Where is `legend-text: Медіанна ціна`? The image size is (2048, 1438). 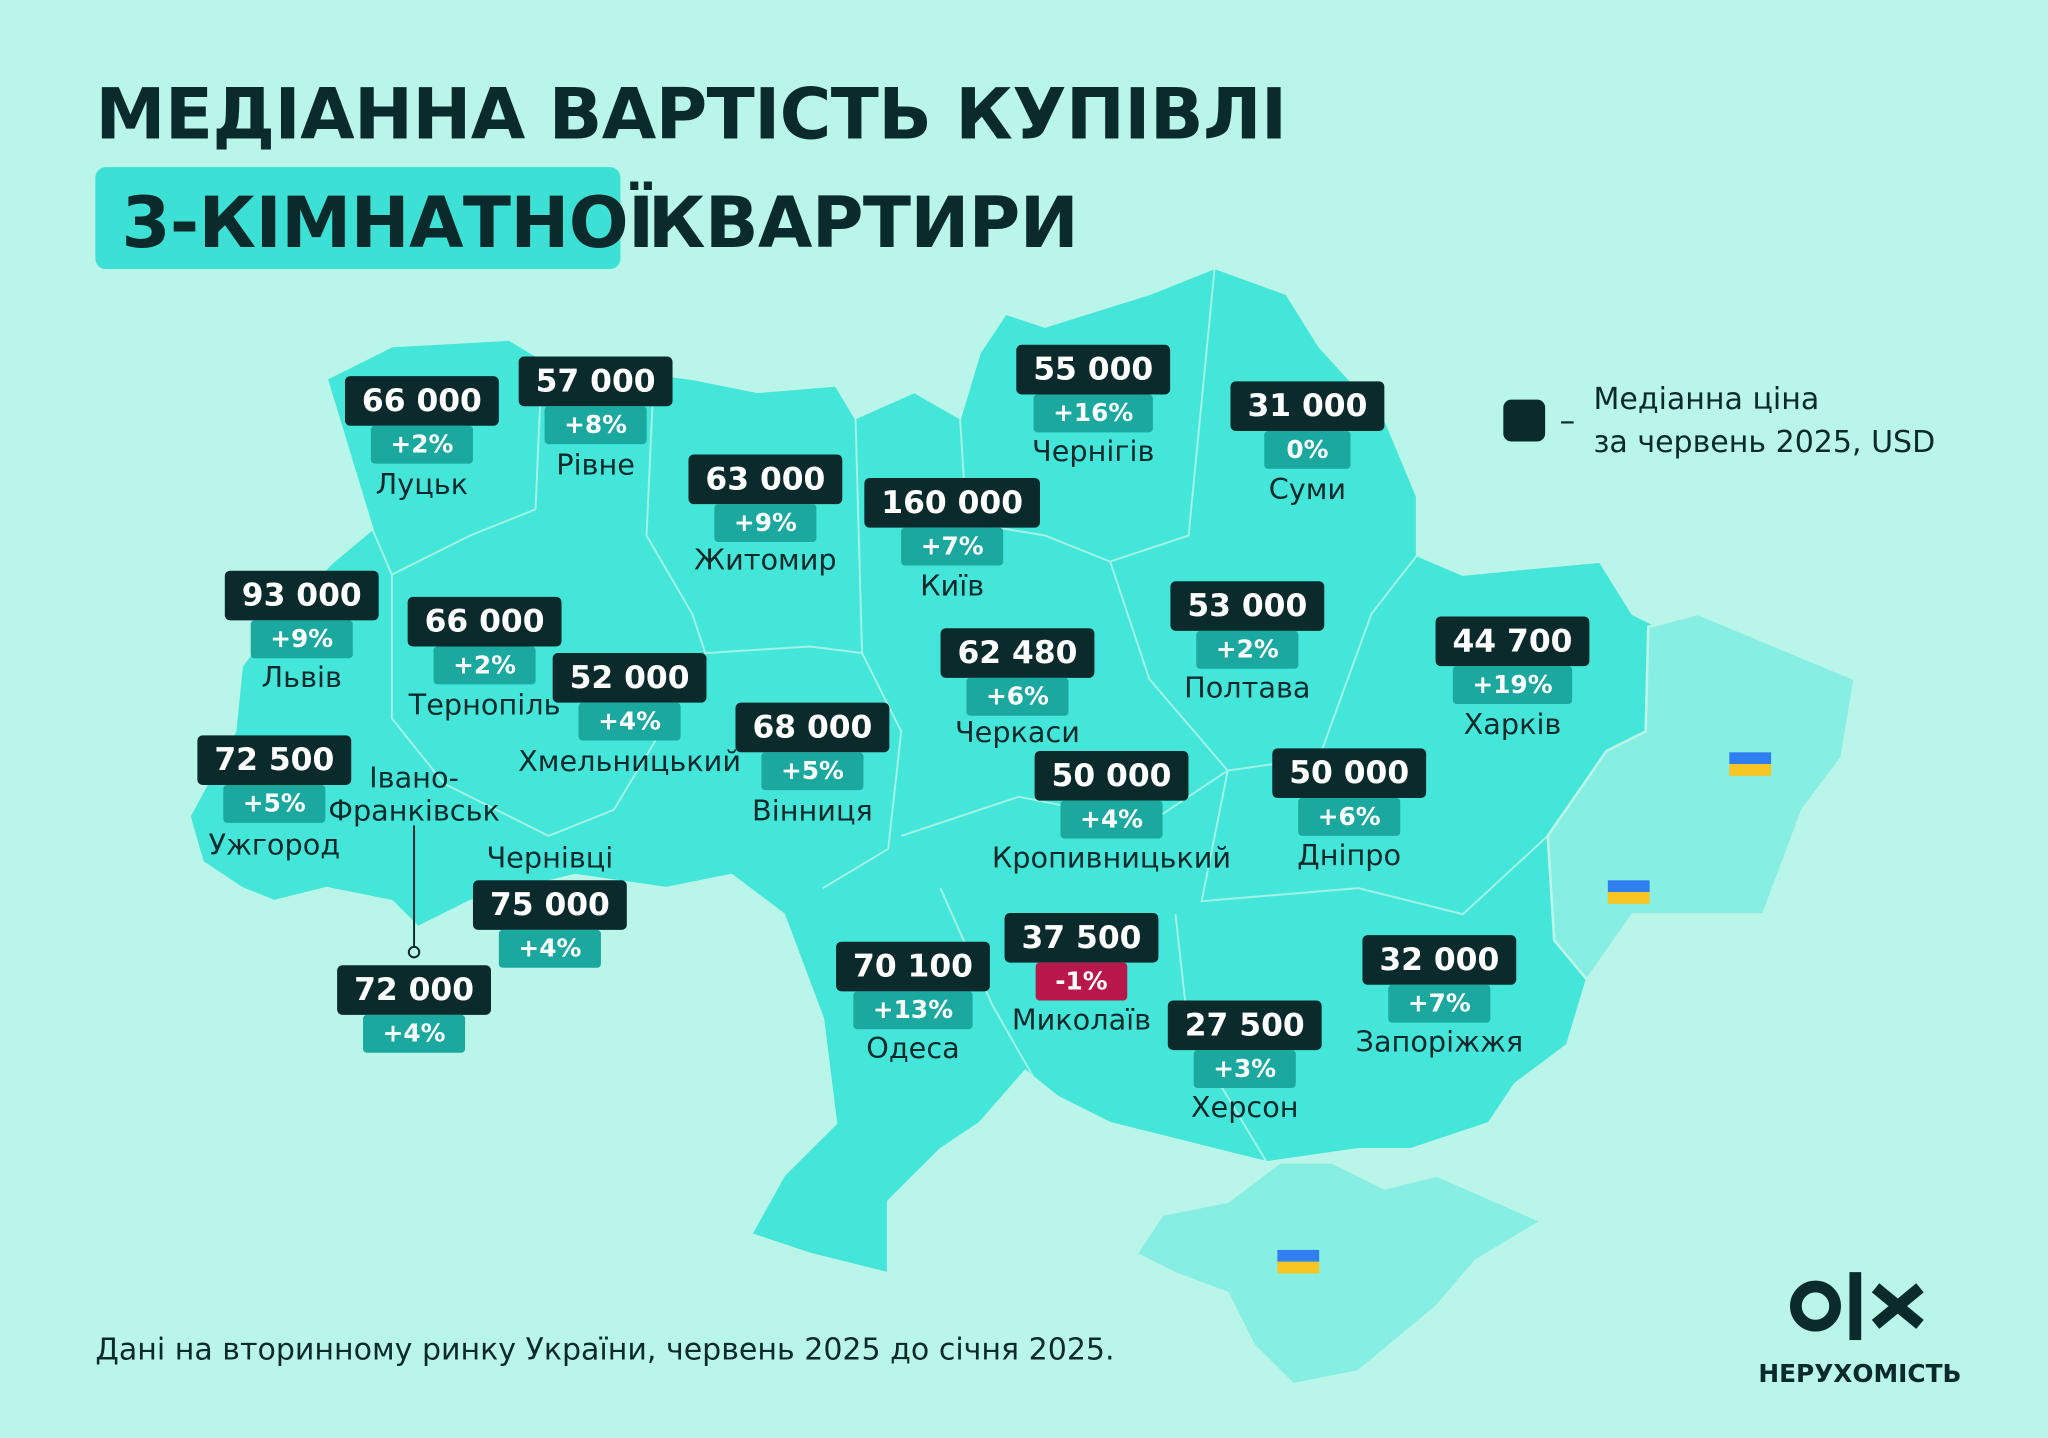
legend-text: Медіанна ціна is located at coordinates (1706, 399).